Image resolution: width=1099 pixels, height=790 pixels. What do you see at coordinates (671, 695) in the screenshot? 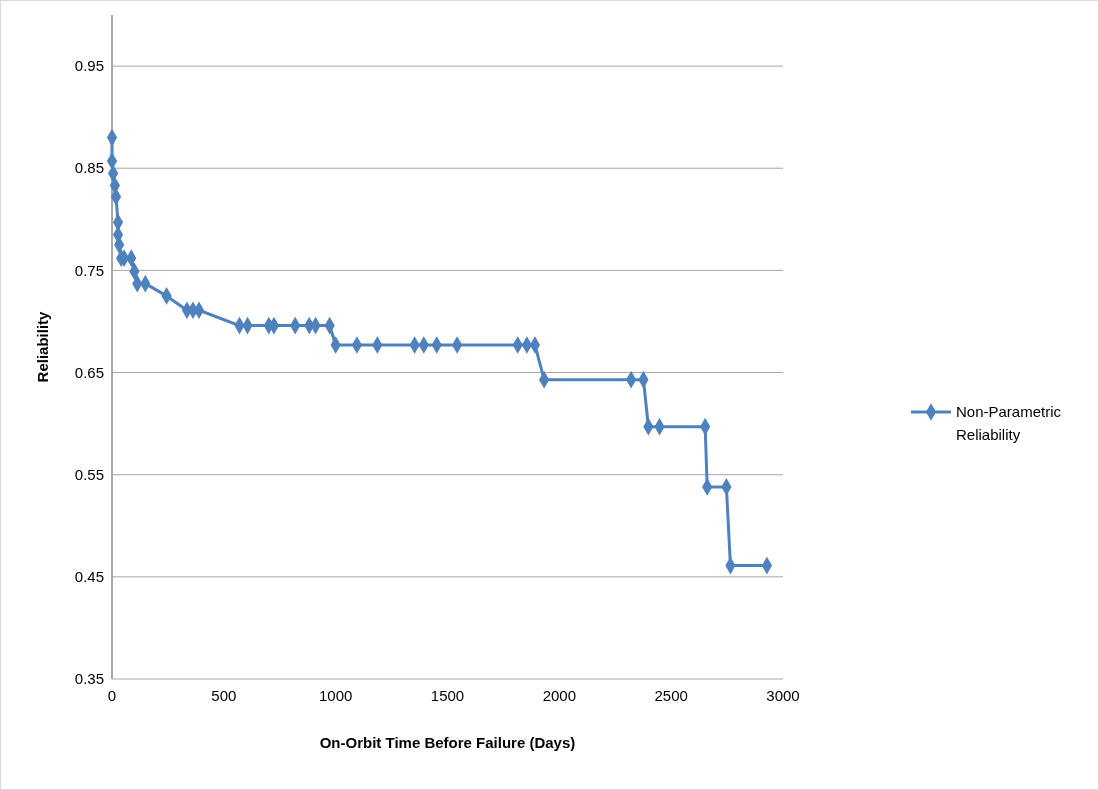
I see `x-tick-label: 2500` at bounding box center [671, 695].